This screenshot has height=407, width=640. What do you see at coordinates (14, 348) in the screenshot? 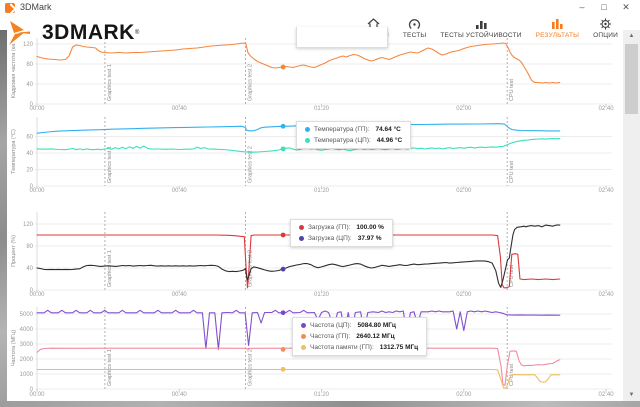
I see `y-axis-title: Частота (МГц)` at bounding box center [14, 348].